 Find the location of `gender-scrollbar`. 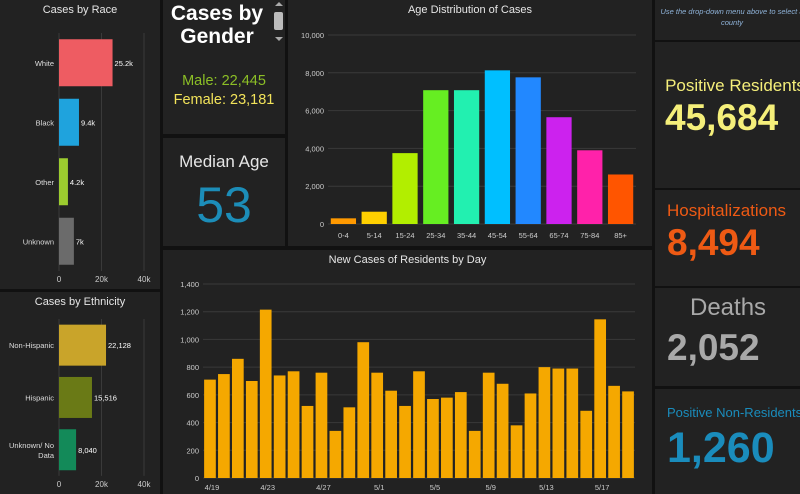

gender-scrollbar is located at coordinates (278, 22).